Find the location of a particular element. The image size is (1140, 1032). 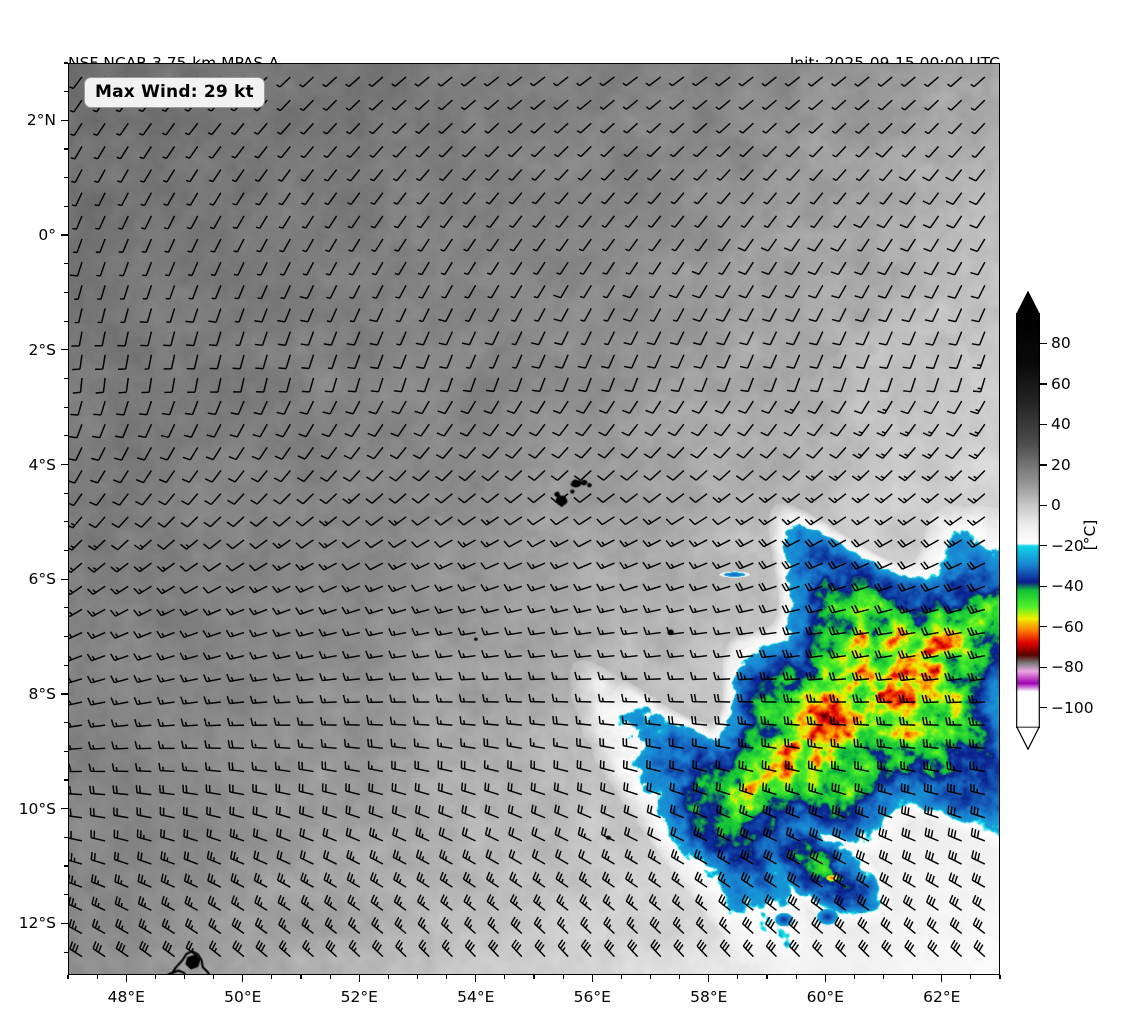

x-tick-label: 54°E is located at coordinates (476, 997).